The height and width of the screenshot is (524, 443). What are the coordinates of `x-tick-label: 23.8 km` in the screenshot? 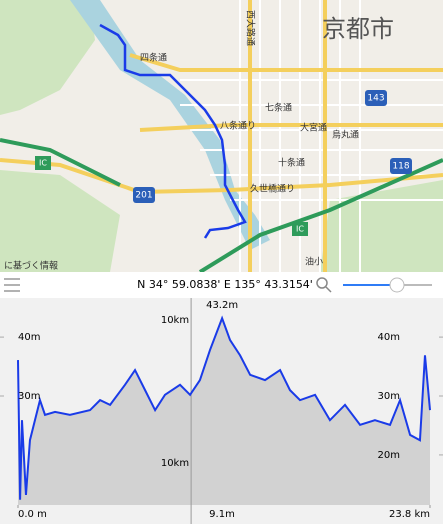 It's located at (409, 514).